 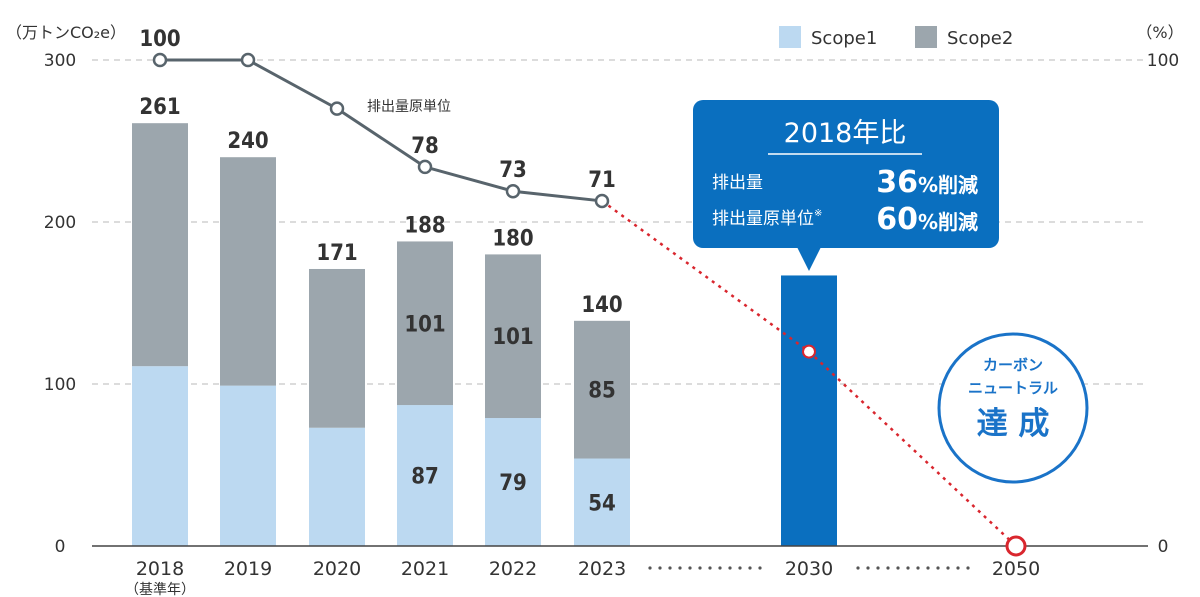 I want to click on bar-scope1-2021, so click(x=425, y=475).